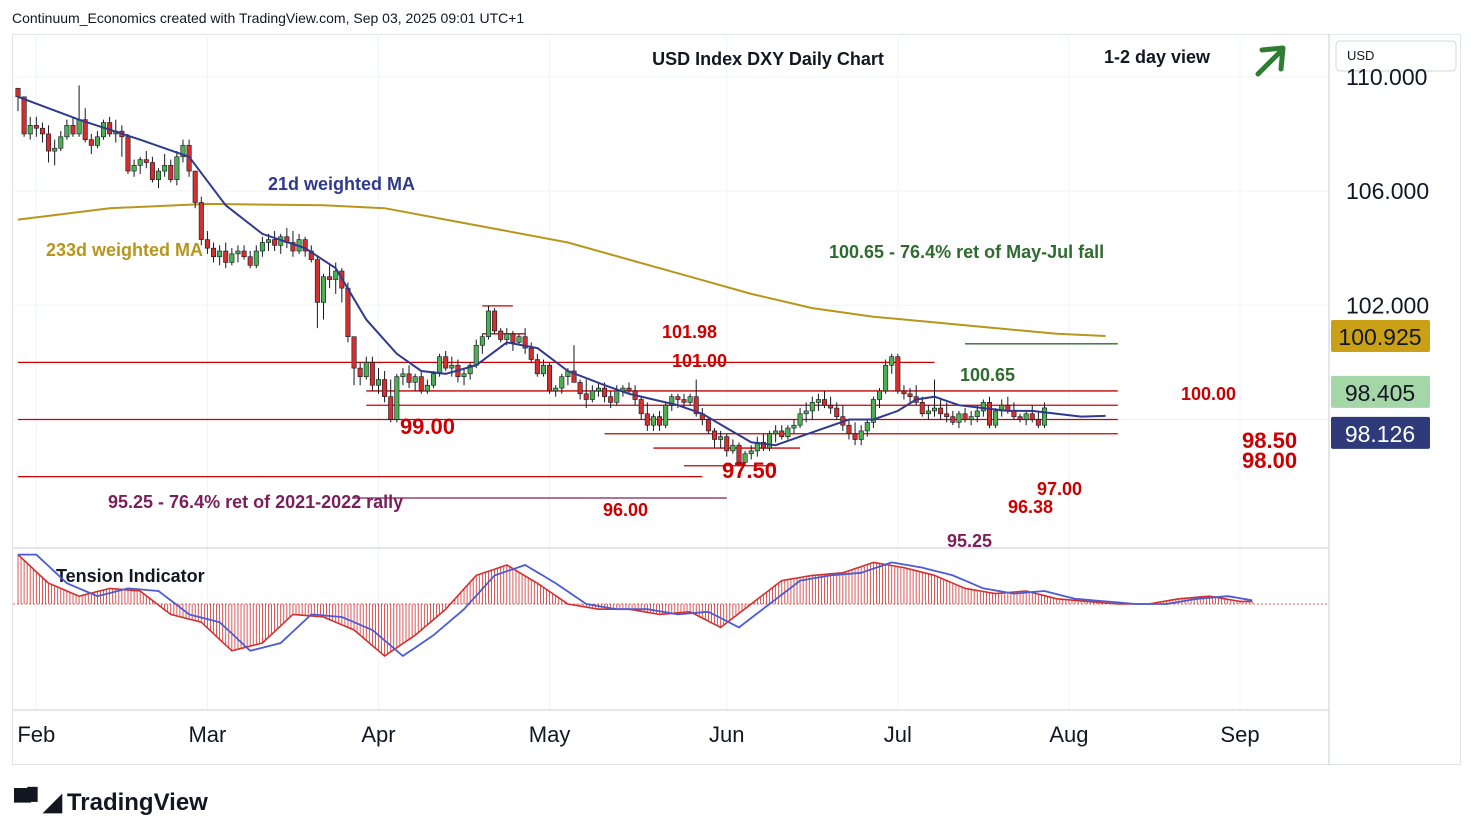 Image resolution: width=1474 pixels, height=840 pixels. I want to click on price-badge-label: 98.405, so click(1380, 393).